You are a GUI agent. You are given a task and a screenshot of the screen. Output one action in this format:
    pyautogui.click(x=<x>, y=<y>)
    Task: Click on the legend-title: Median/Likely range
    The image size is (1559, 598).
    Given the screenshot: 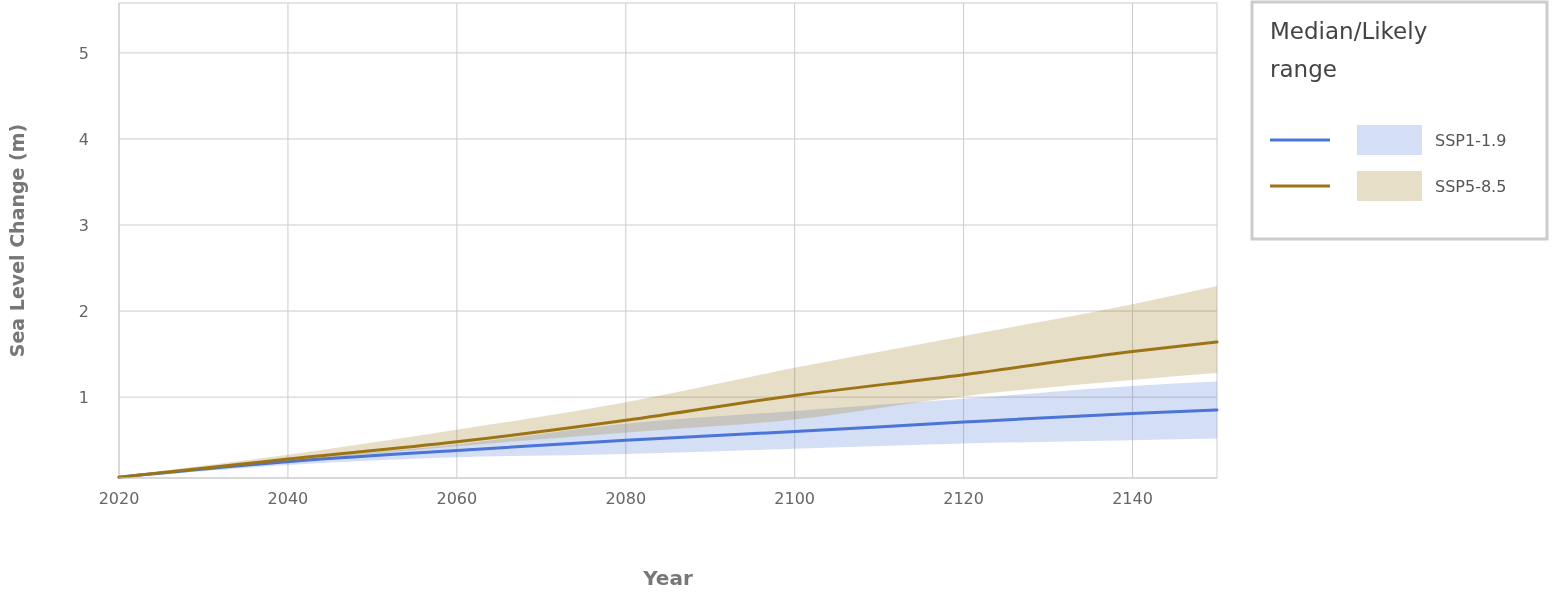 What is the action you would take?
    pyautogui.click(x=1349, y=50)
    